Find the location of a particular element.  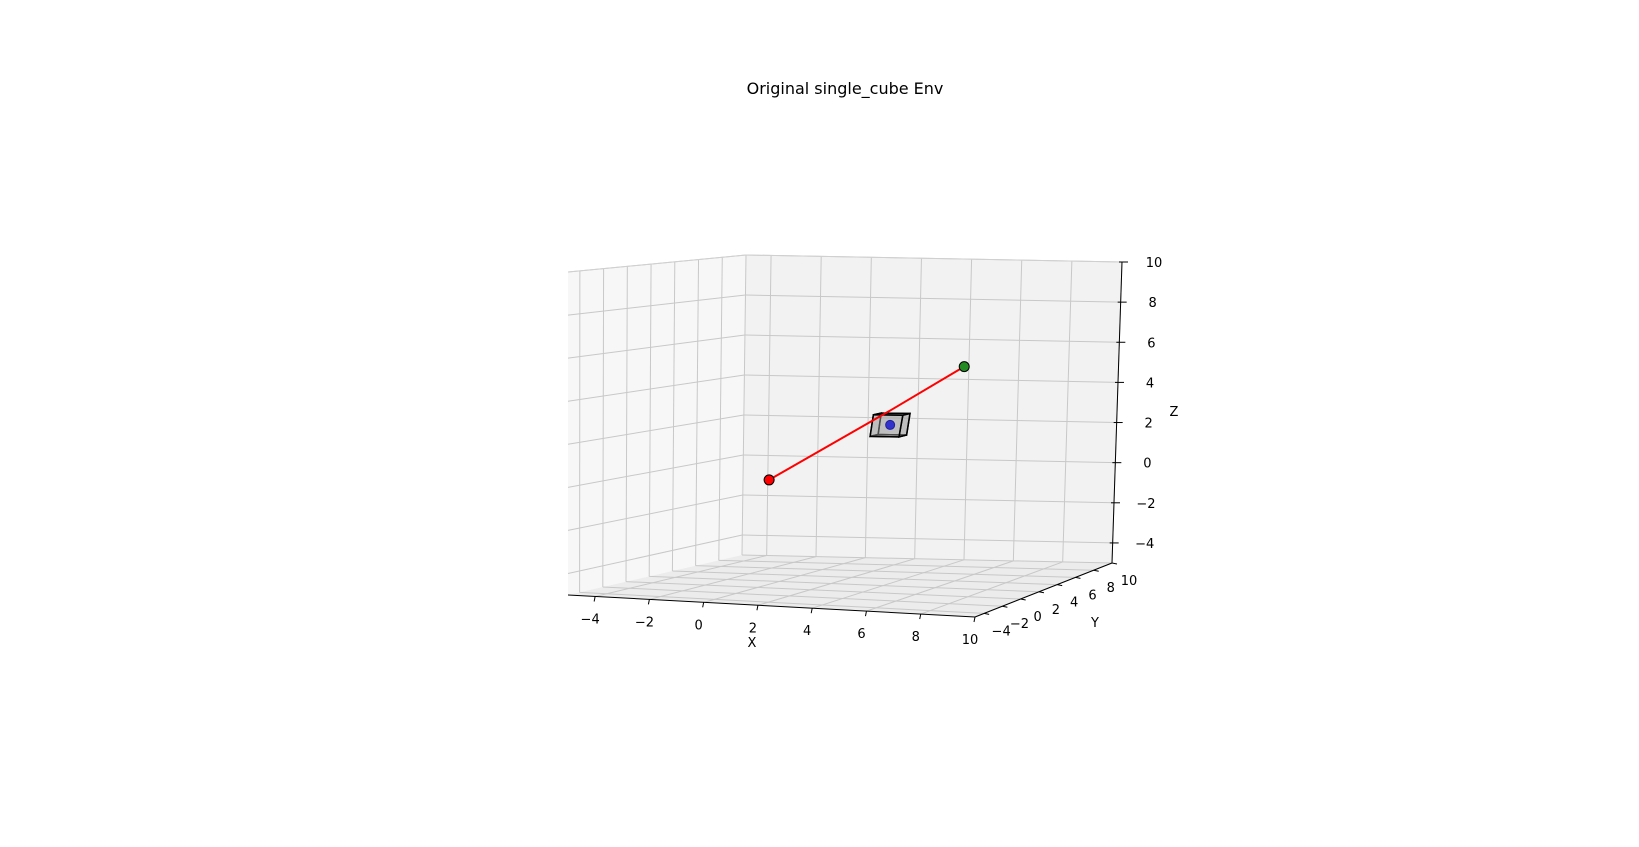

y-tick-label: 4 is located at coordinates (1074, 603).